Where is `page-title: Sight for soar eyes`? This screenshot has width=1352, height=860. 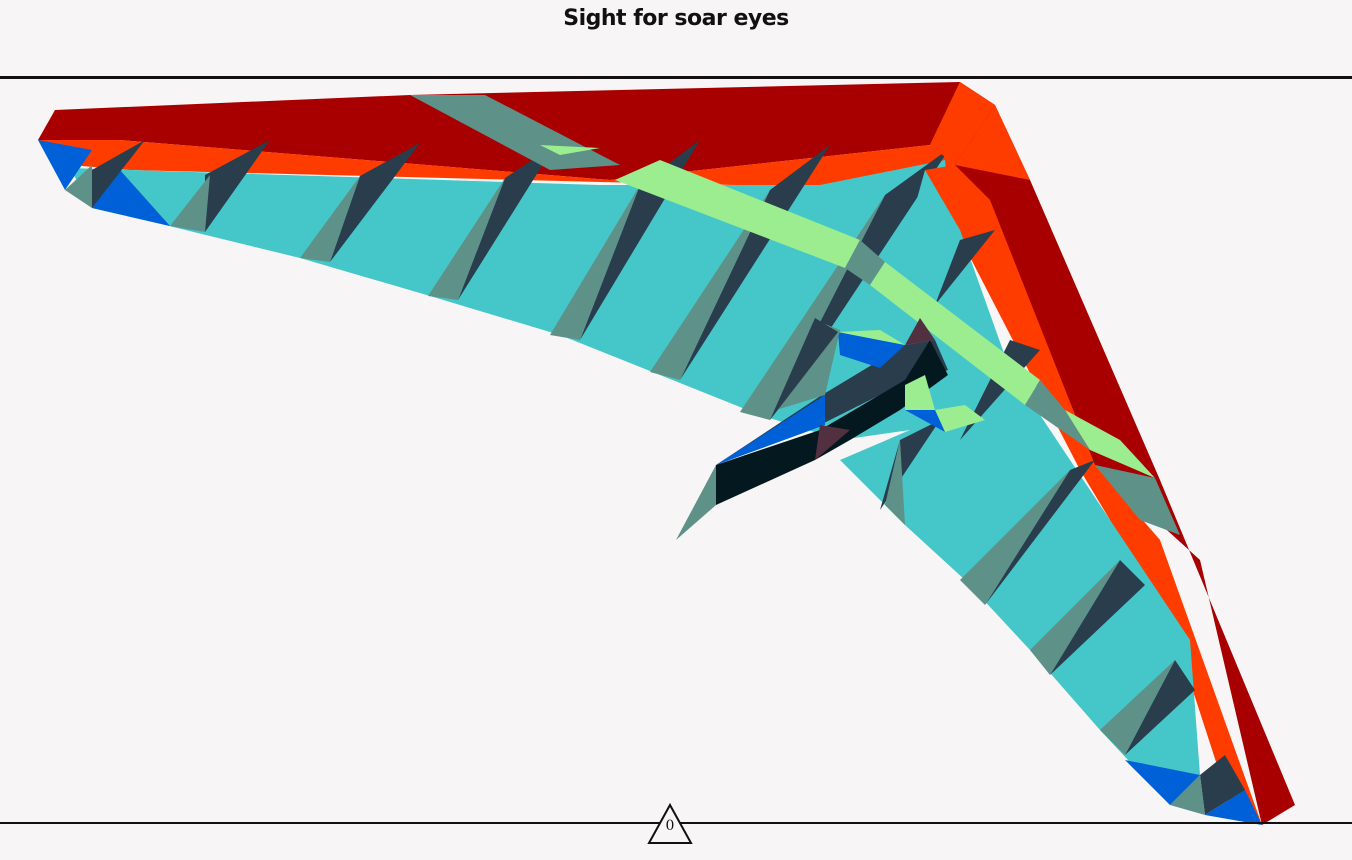 page-title: Sight for soar eyes is located at coordinates (676, 18).